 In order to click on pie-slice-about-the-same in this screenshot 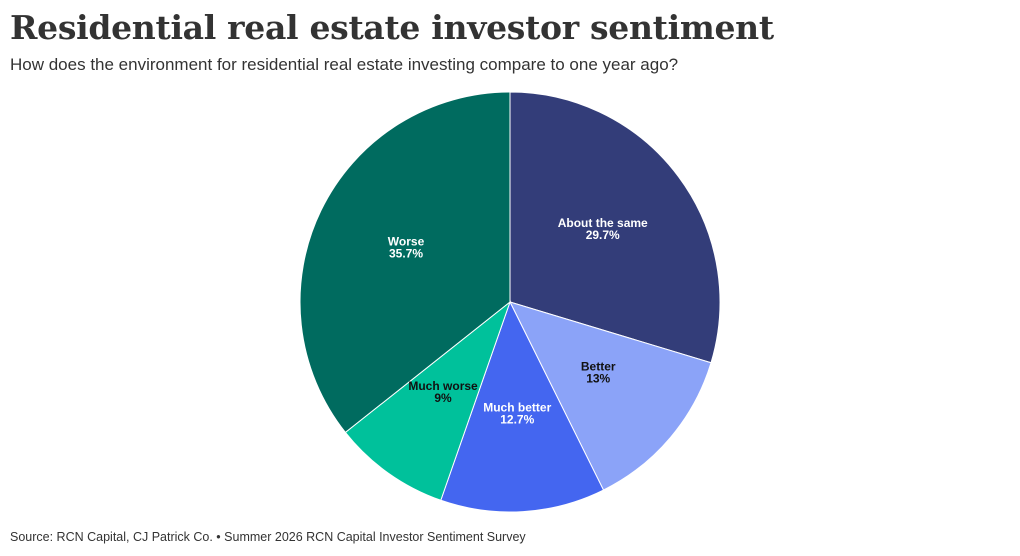, I will do `click(615, 227)`.